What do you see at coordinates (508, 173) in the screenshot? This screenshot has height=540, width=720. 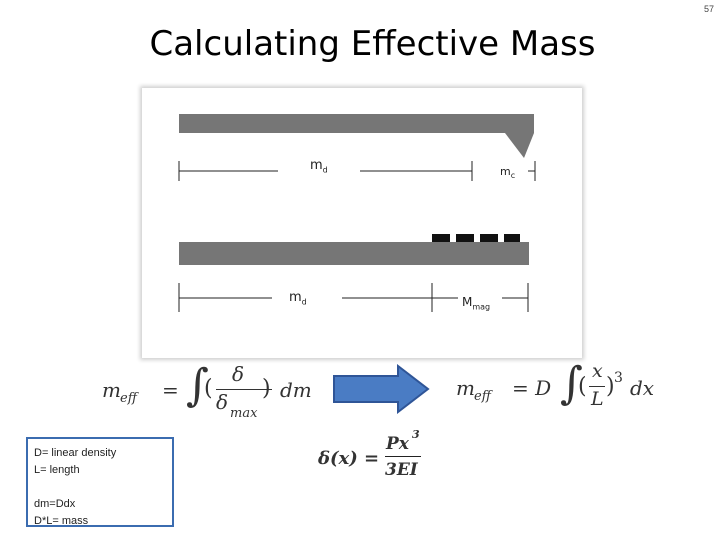 I see `top-right-mass-label: mc` at bounding box center [508, 173].